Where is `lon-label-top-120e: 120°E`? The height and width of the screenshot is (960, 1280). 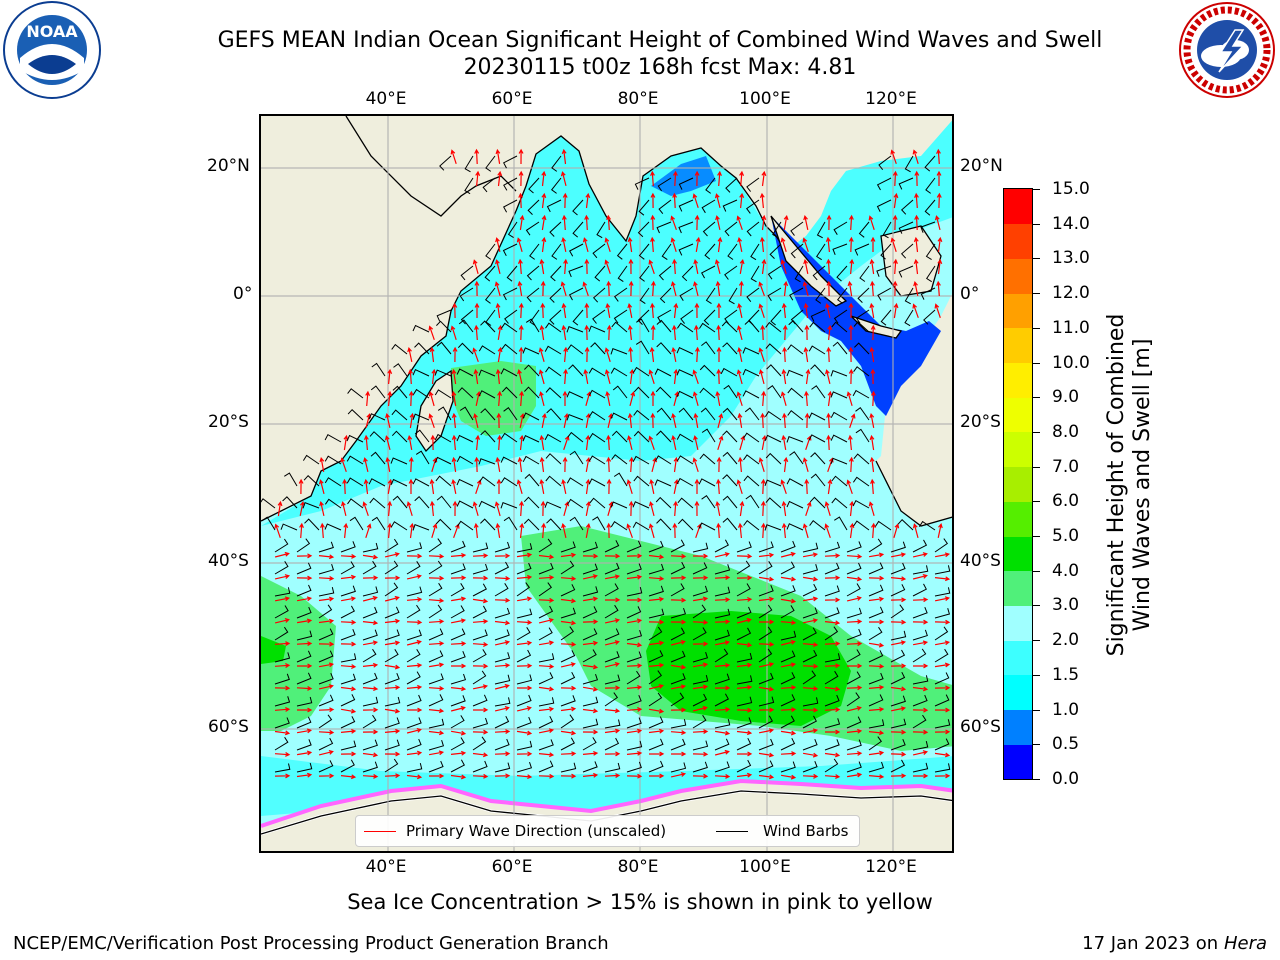
lon-label-top-120e: 120°E is located at coordinates (891, 99).